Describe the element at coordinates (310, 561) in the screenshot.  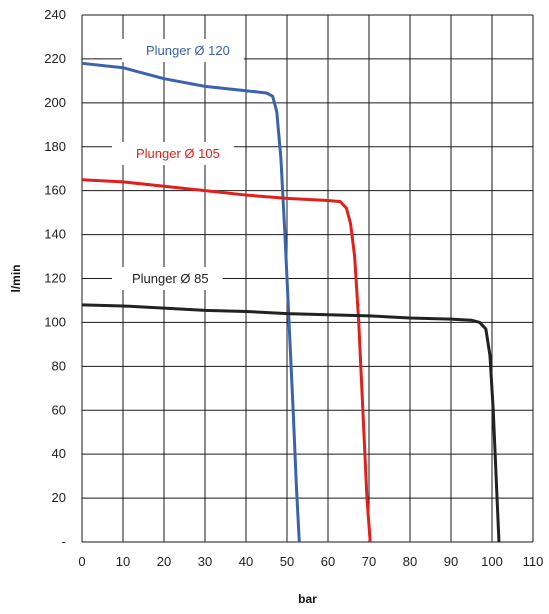
I see `x-axis-ticks: 0 10 20 30 40 50 60 70 80 90 100 110` at that location.